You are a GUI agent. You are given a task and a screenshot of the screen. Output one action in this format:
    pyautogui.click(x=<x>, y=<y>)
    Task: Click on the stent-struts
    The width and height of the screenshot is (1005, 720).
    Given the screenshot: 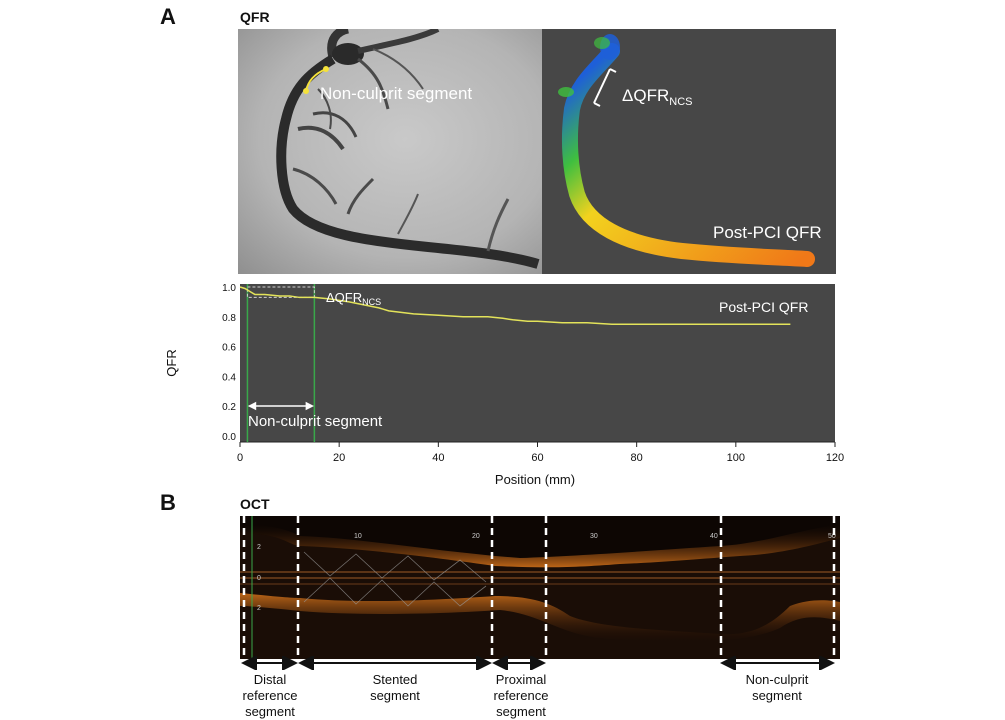 What is the action you would take?
    pyautogui.click(x=395, y=579)
    